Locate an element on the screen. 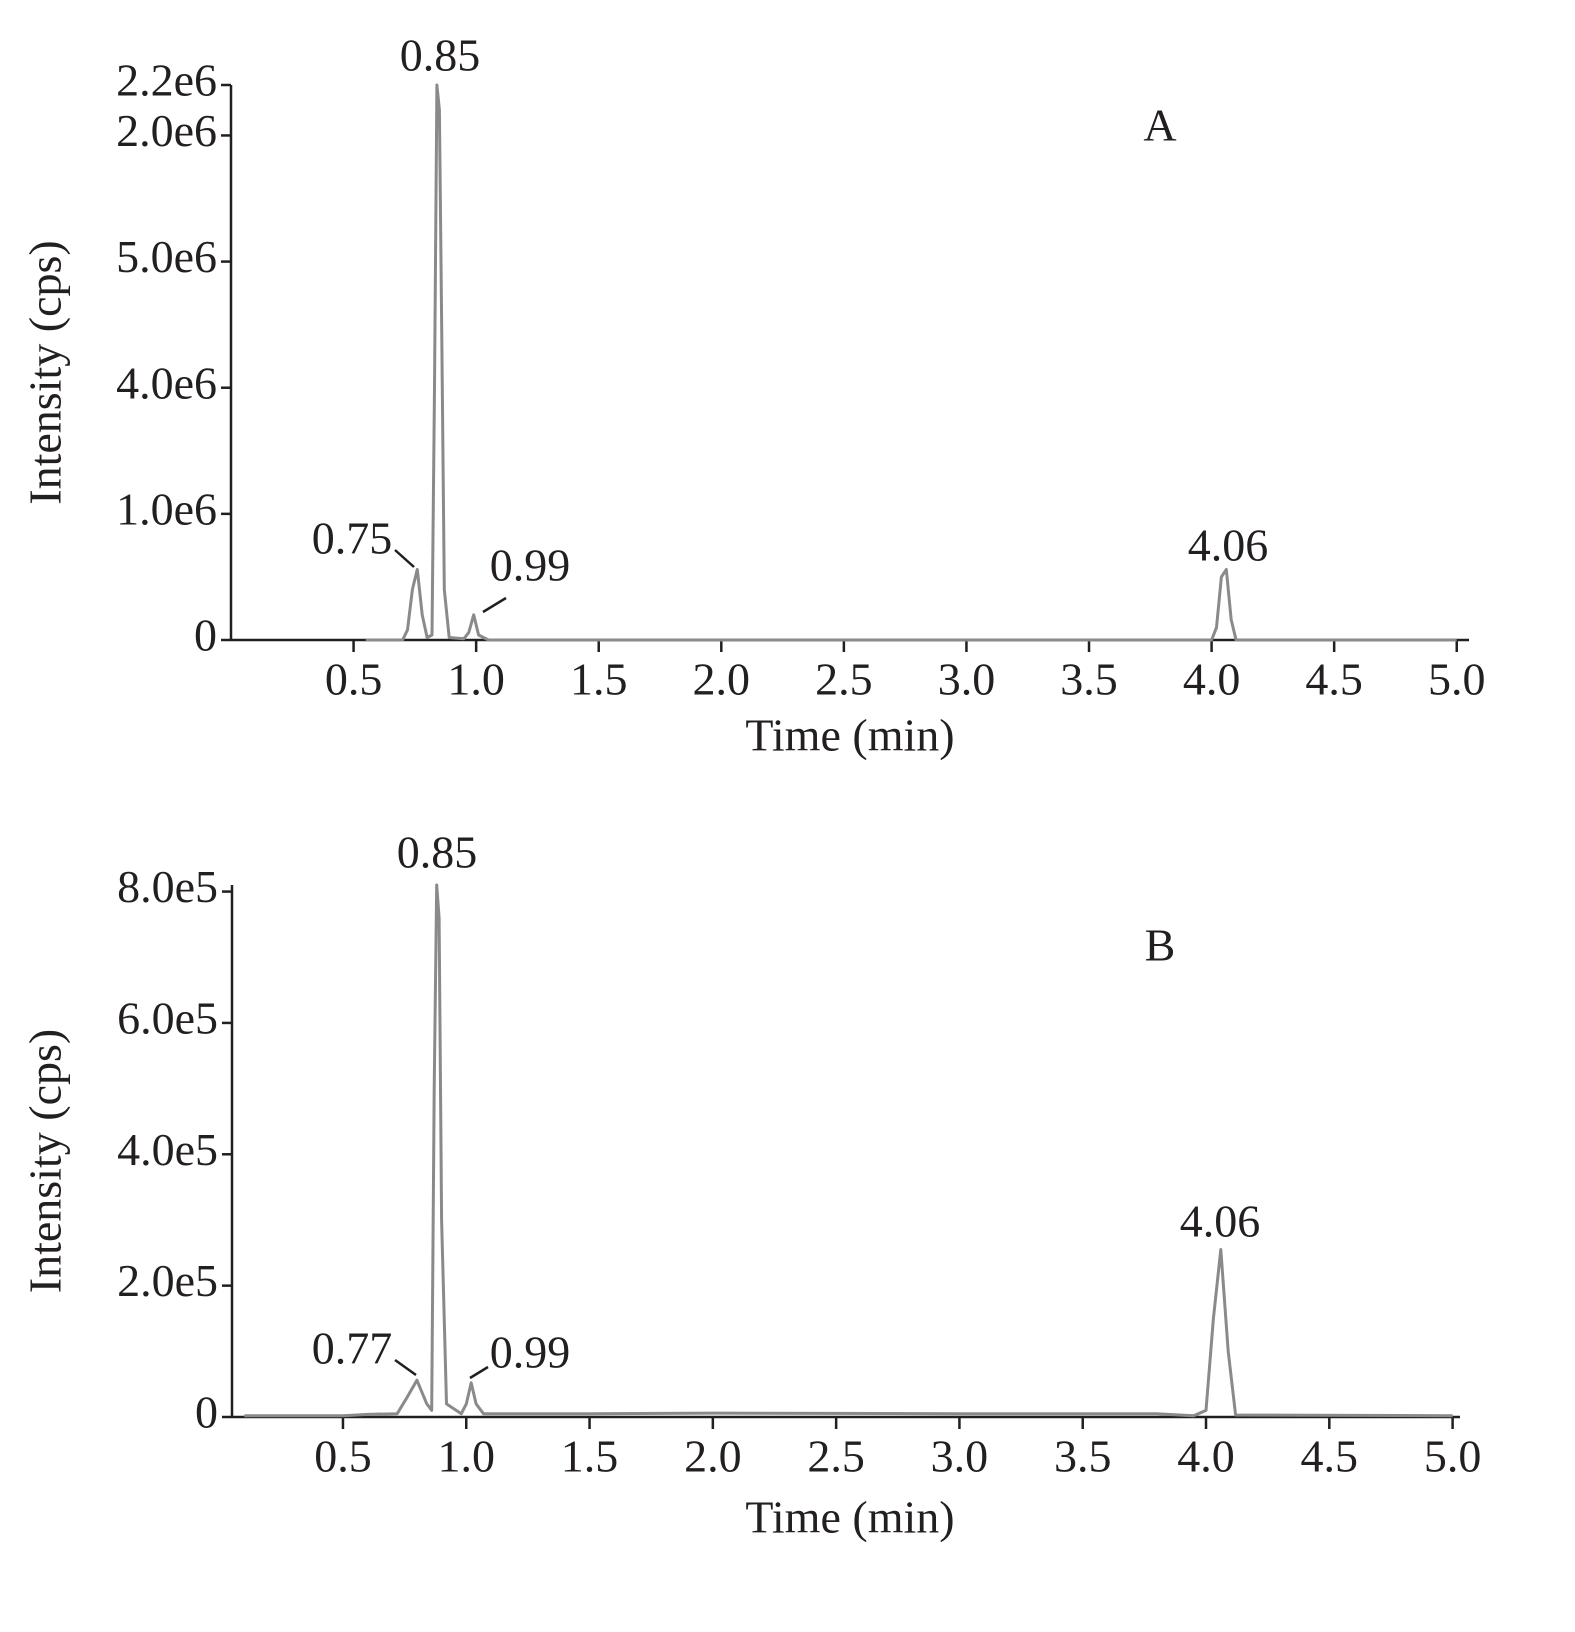  peak-label: 0.75 is located at coordinates (352, 538).